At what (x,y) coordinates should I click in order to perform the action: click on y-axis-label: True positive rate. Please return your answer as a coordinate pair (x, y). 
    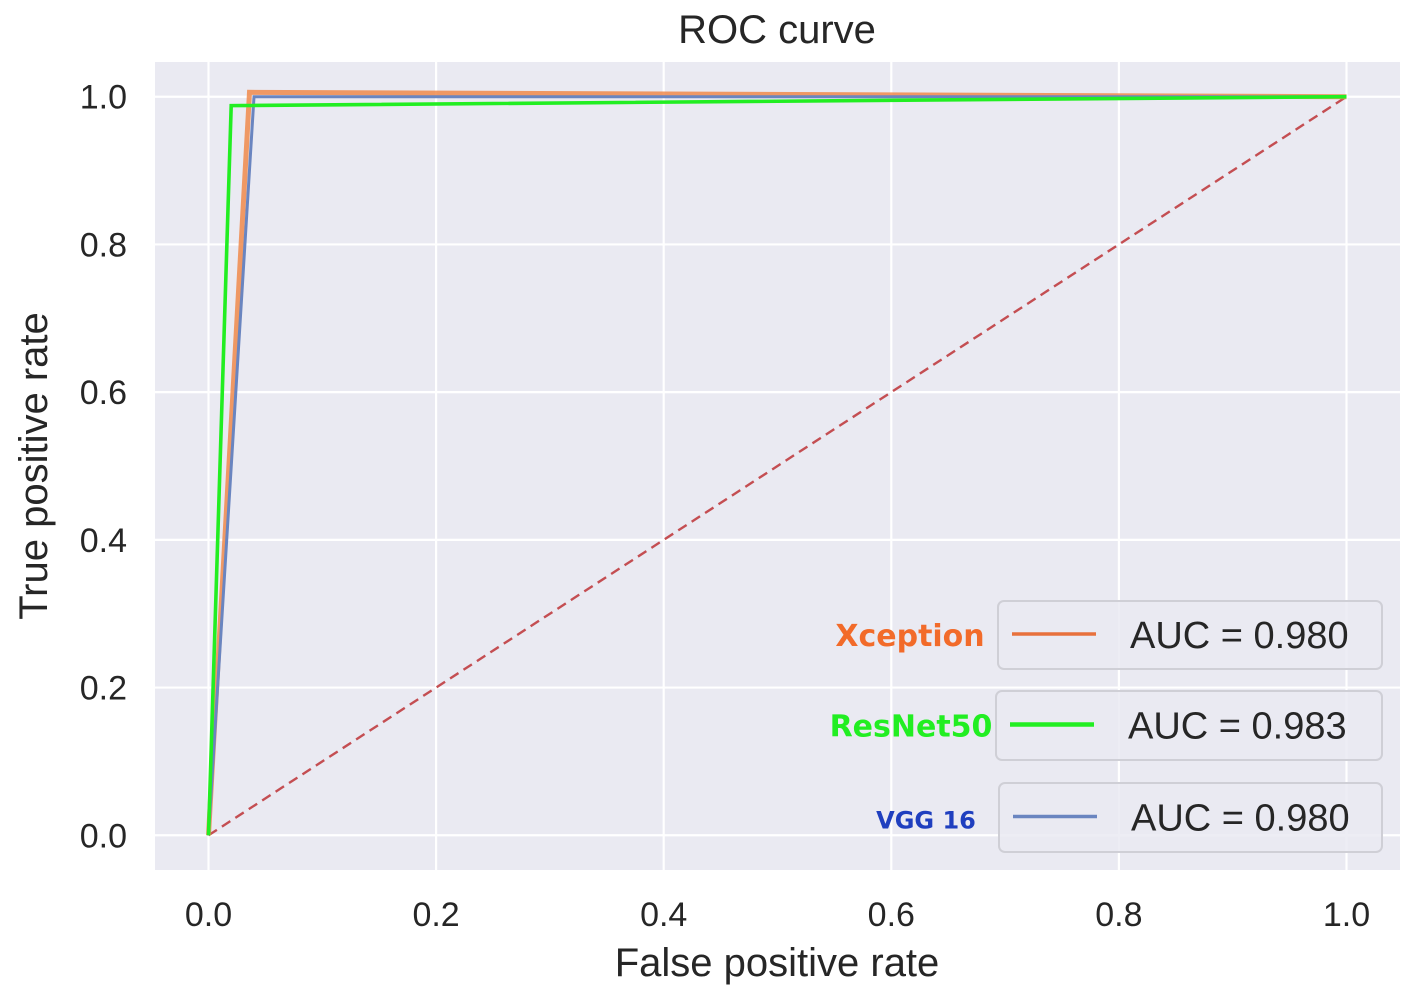
    Looking at the image, I should click on (34, 466).